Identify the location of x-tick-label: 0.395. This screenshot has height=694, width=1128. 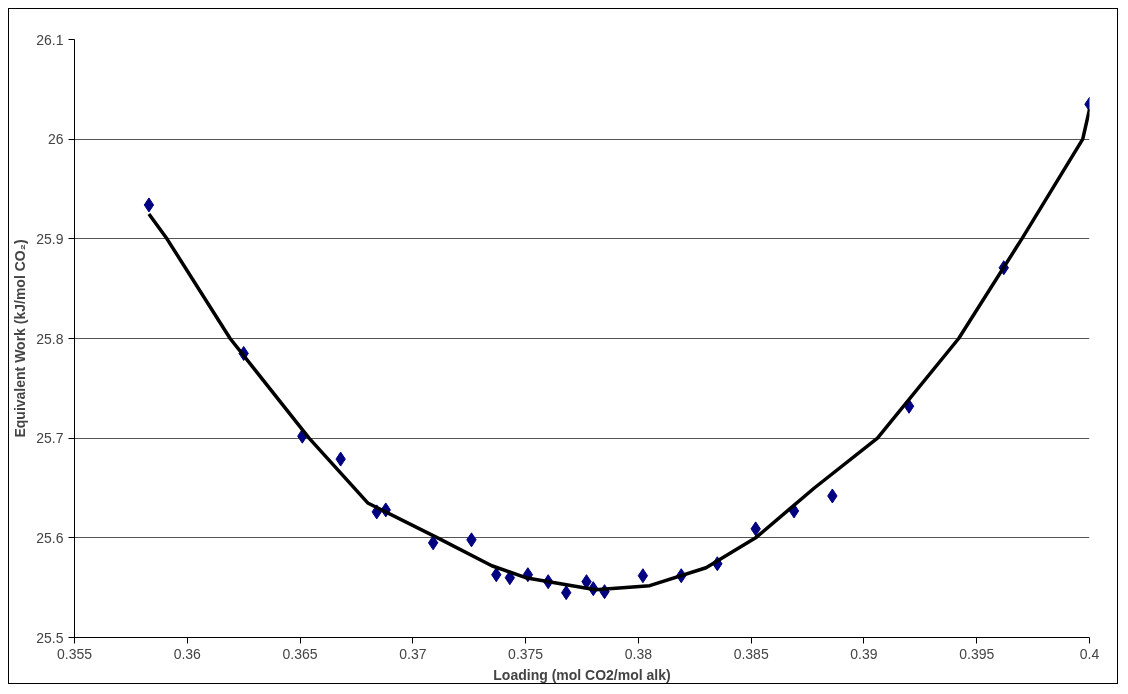
(977, 653).